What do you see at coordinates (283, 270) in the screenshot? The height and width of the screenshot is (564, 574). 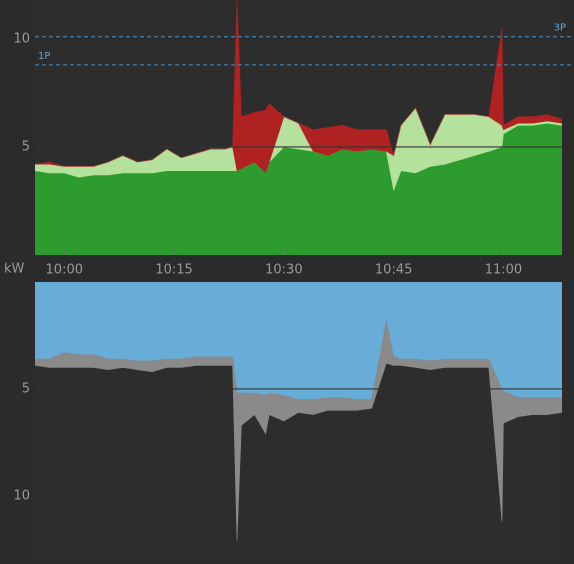 I see `x-tick-label: 10:30` at bounding box center [283, 270].